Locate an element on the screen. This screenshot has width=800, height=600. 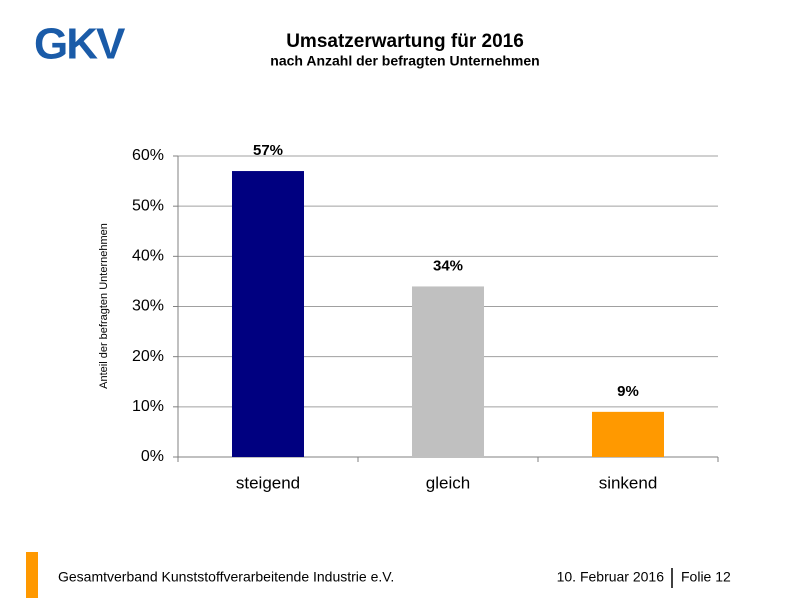
x-tick-label: sinkend is located at coordinates (628, 482).